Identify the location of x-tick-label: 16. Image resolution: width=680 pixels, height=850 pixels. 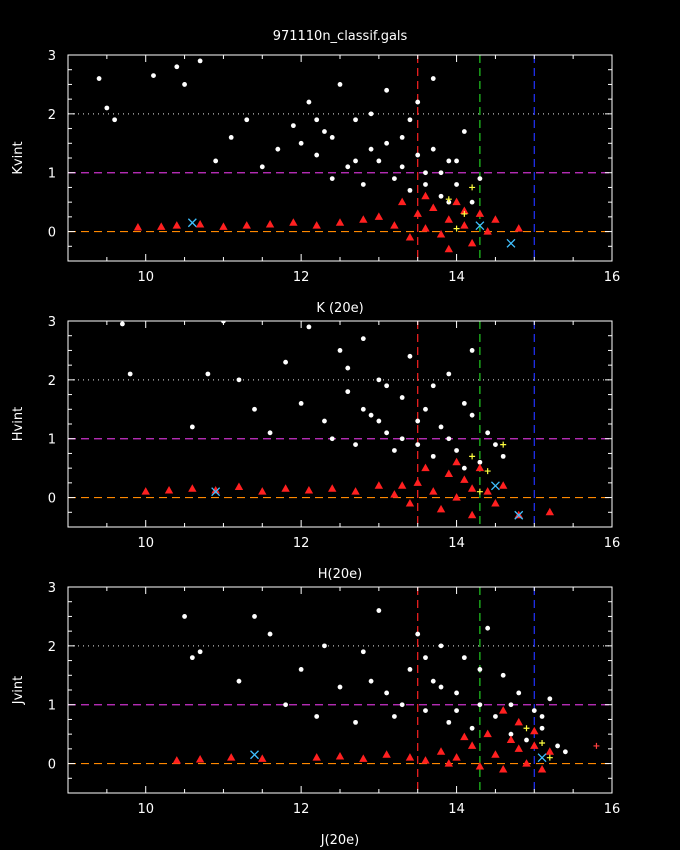
(612, 277).